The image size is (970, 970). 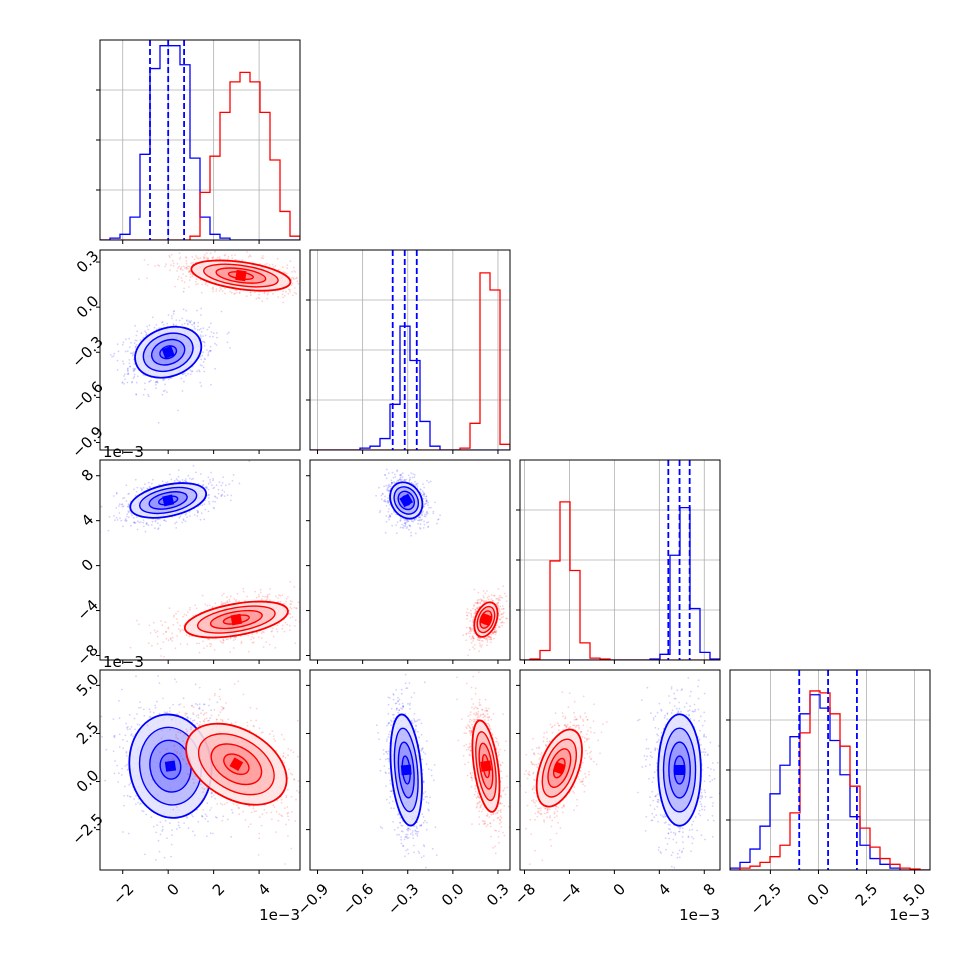 I want to click on blue-histogram-step, so click(x=830, y=782).